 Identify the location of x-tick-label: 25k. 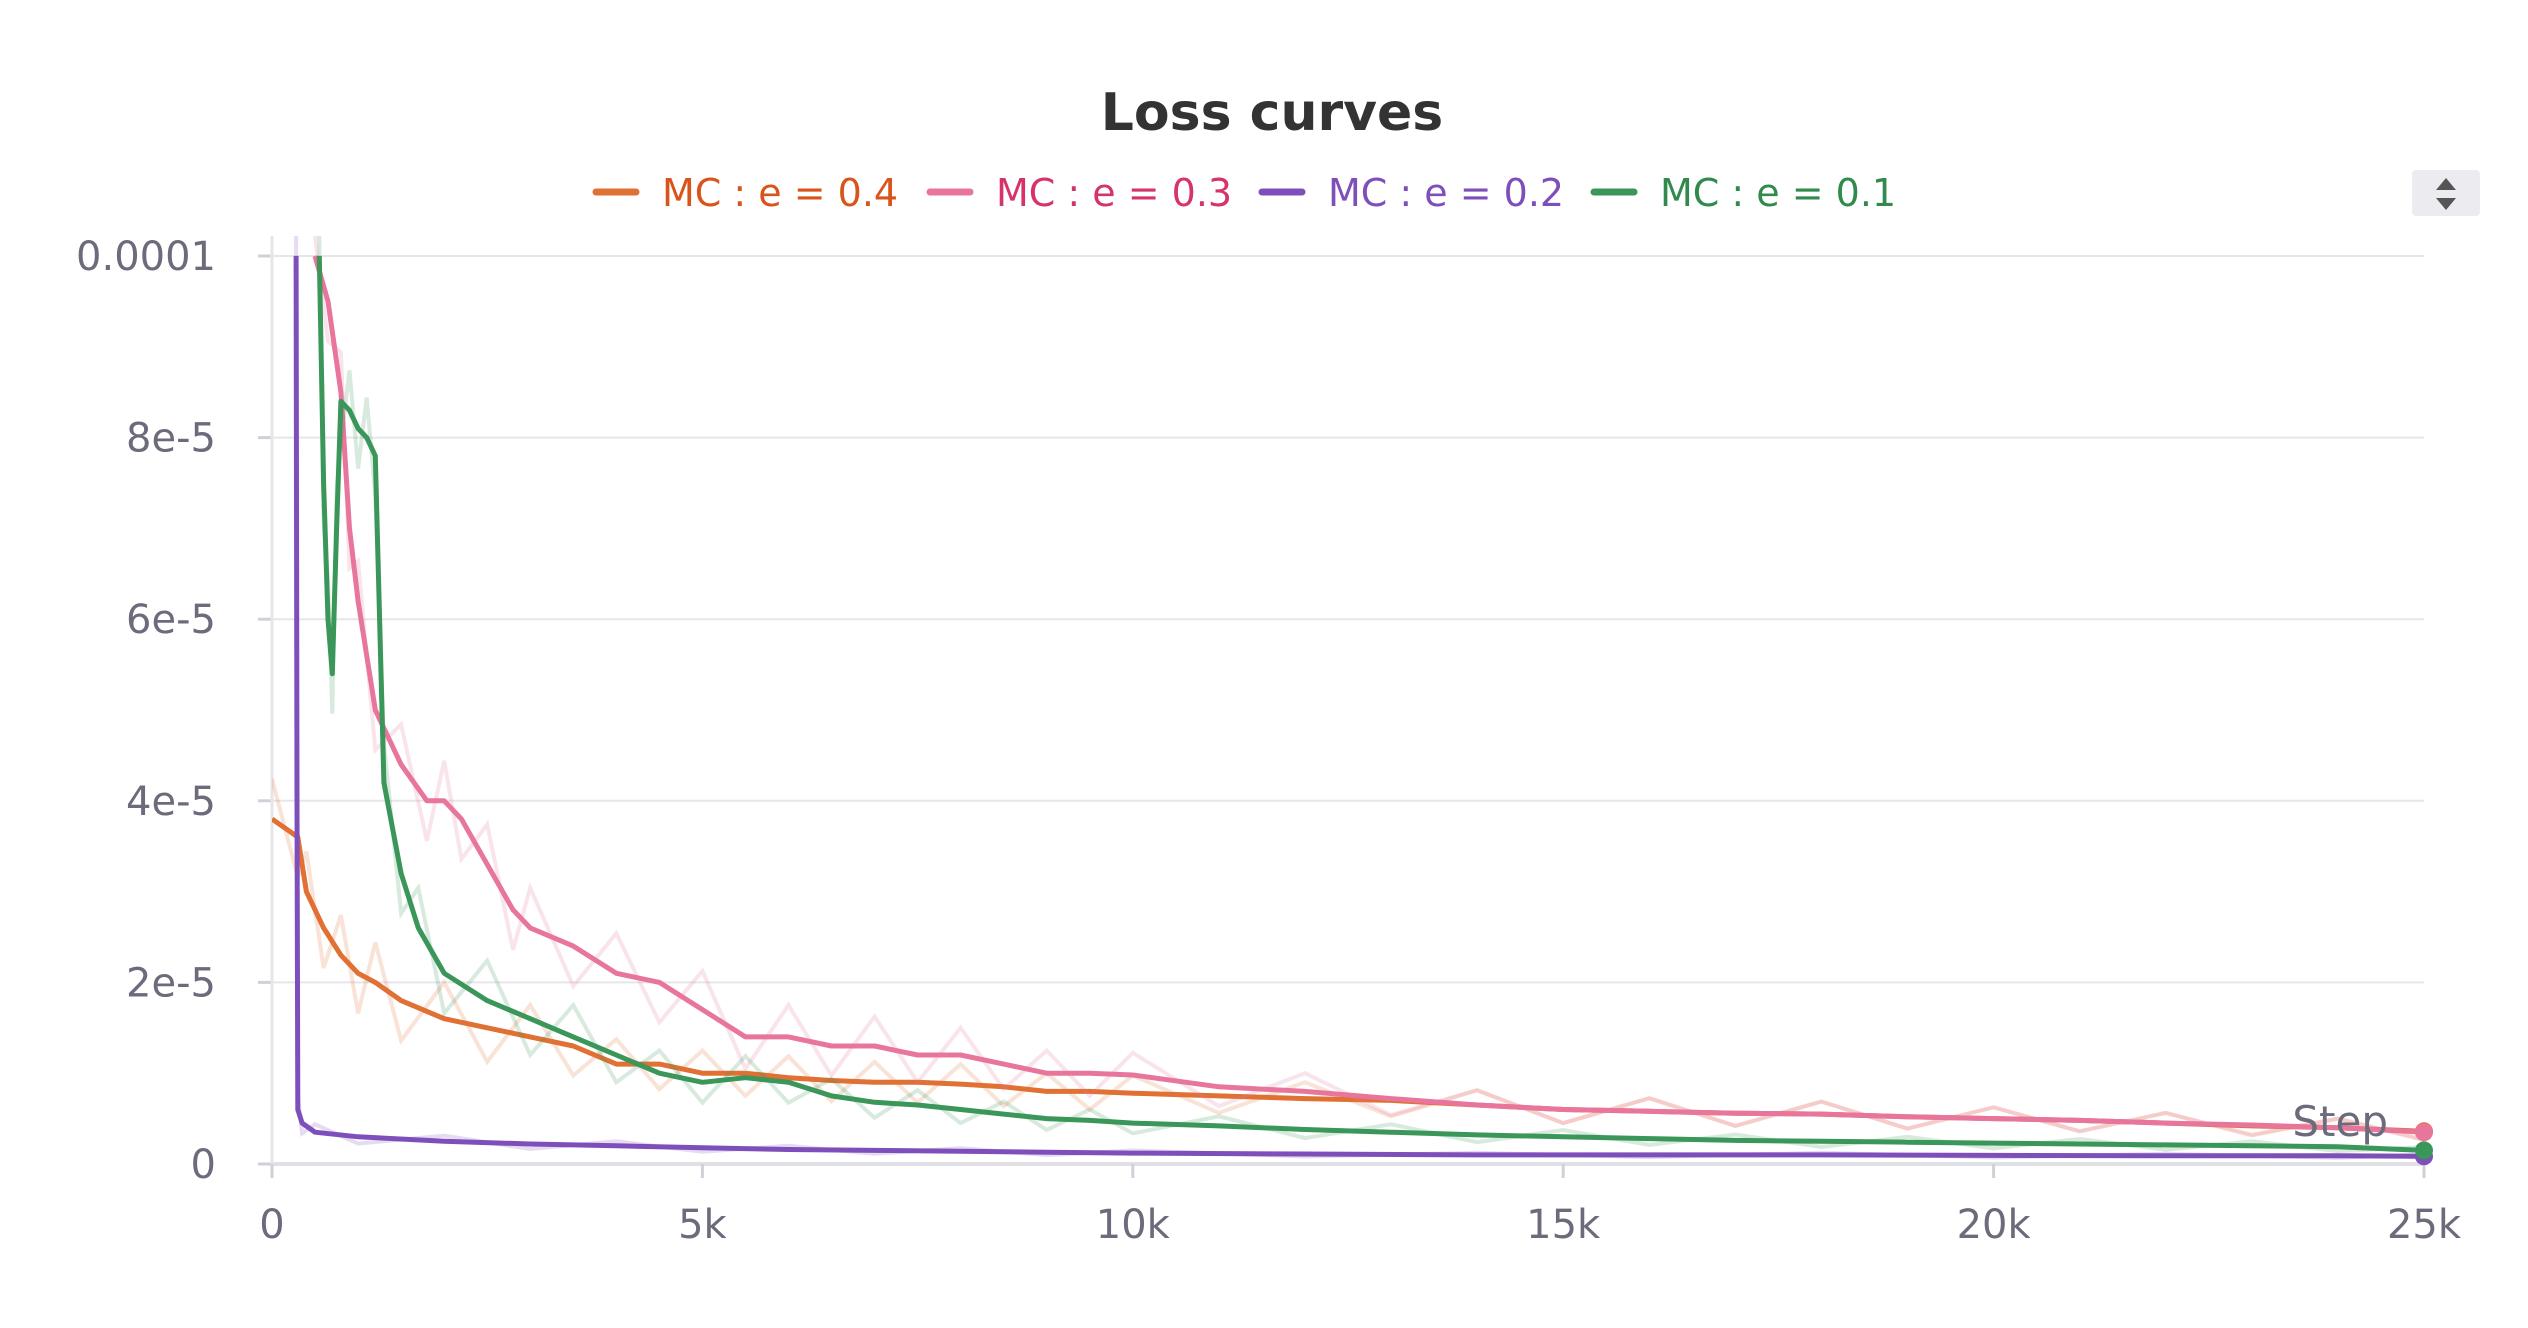
(2424, 1225).